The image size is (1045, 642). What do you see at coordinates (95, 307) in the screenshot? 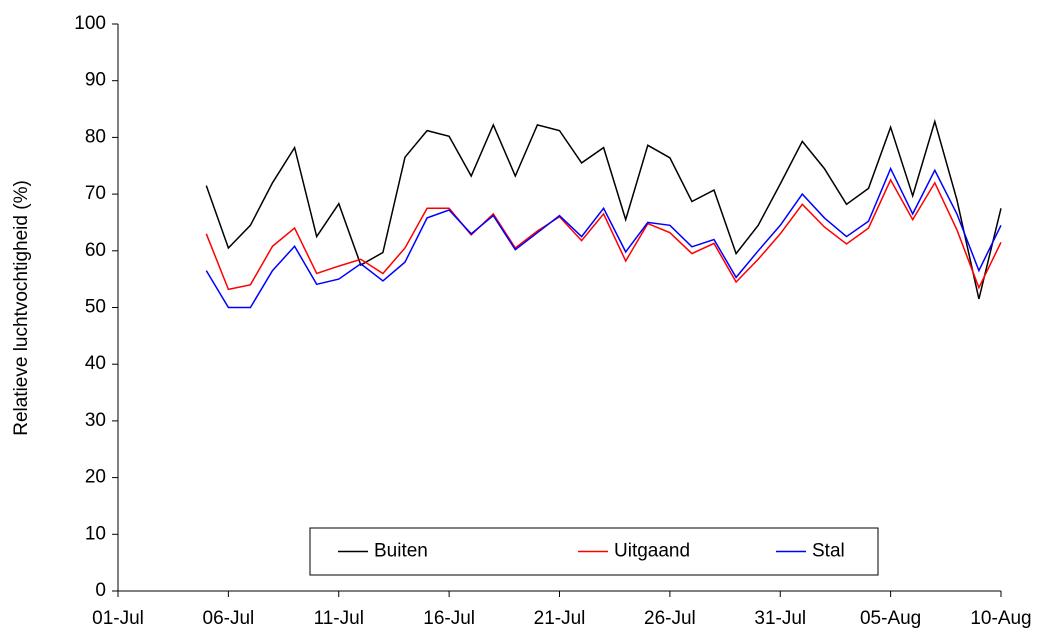
I see `y-tick-label: 50` at bounding box center [95, 307].